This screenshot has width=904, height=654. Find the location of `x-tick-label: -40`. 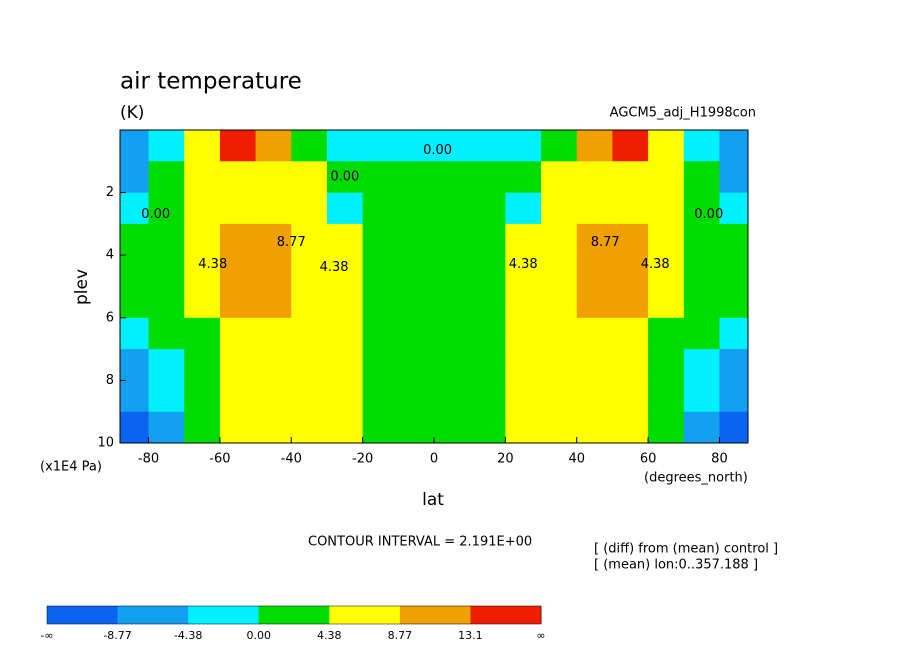

x-tick-label: -40 is located at coordinates (291, 459).